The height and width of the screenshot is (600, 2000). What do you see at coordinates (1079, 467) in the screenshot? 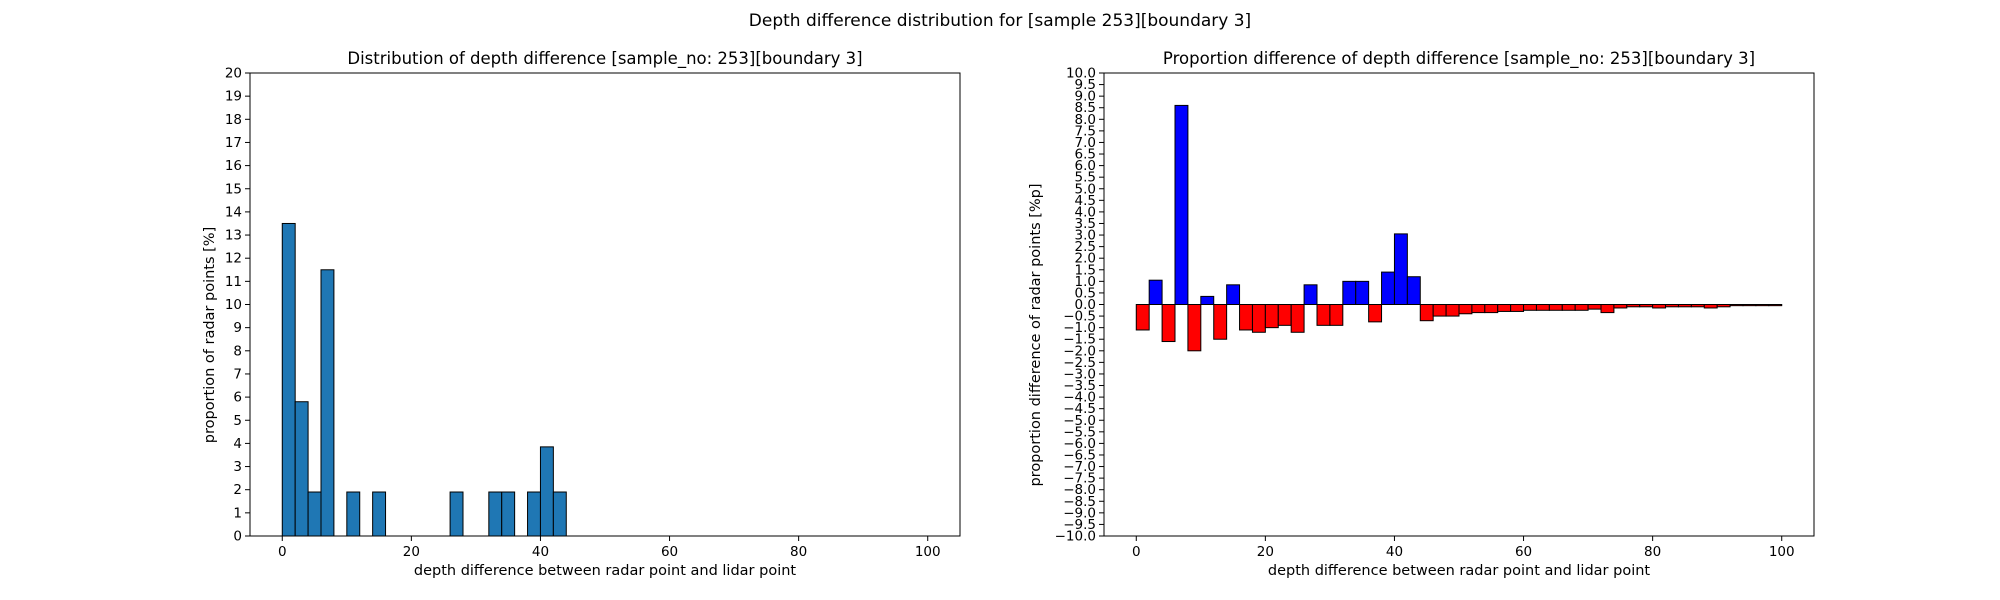
I see `y-tick-label: −7.0` at bounding box center [1079, 467].